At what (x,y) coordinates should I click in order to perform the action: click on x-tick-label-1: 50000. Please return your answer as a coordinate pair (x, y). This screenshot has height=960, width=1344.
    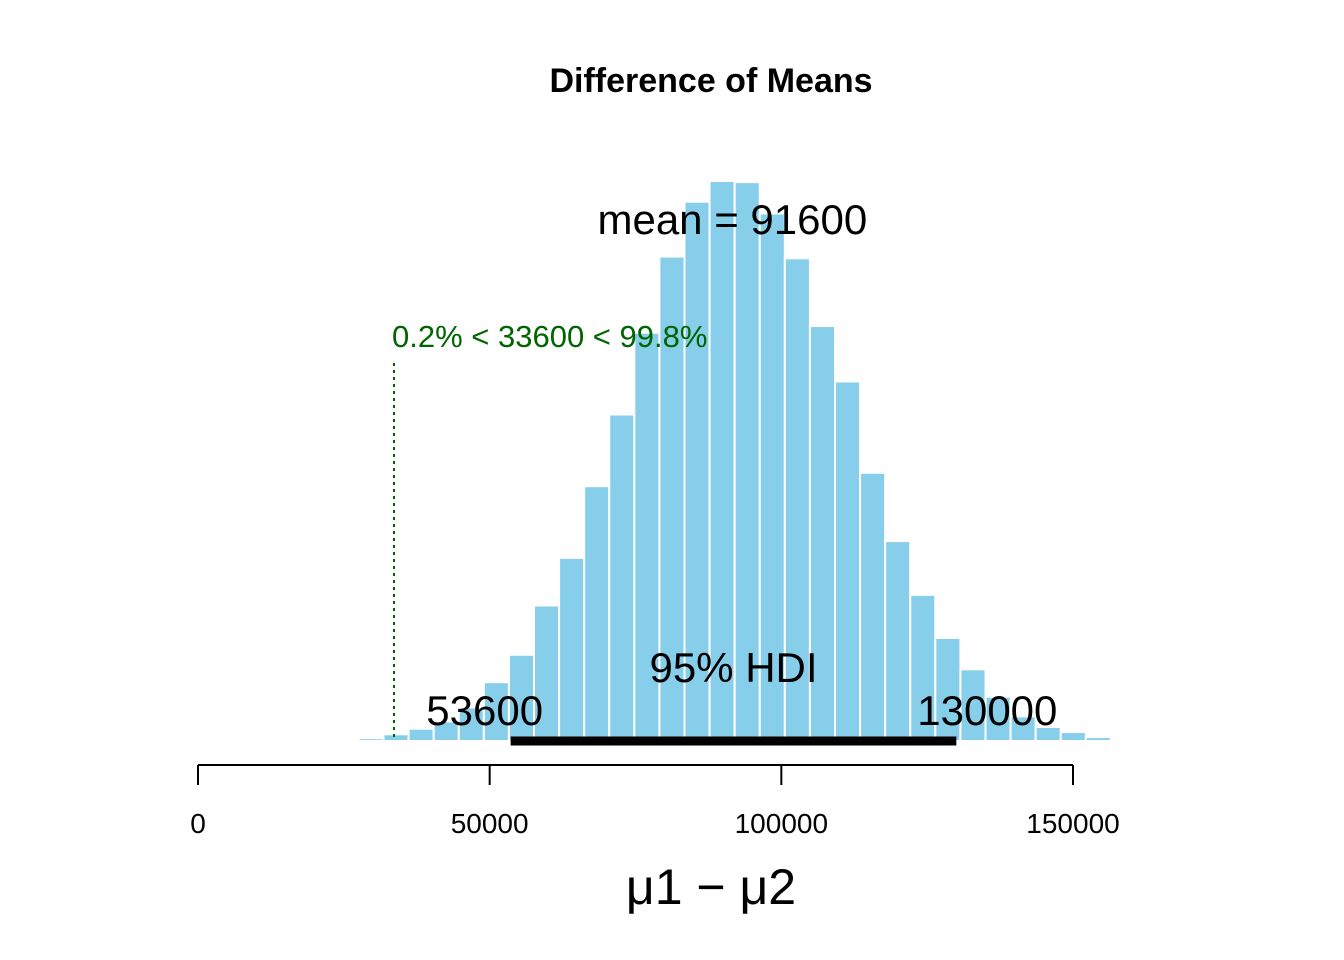
    Looking at the image, I should click on (490, 823).